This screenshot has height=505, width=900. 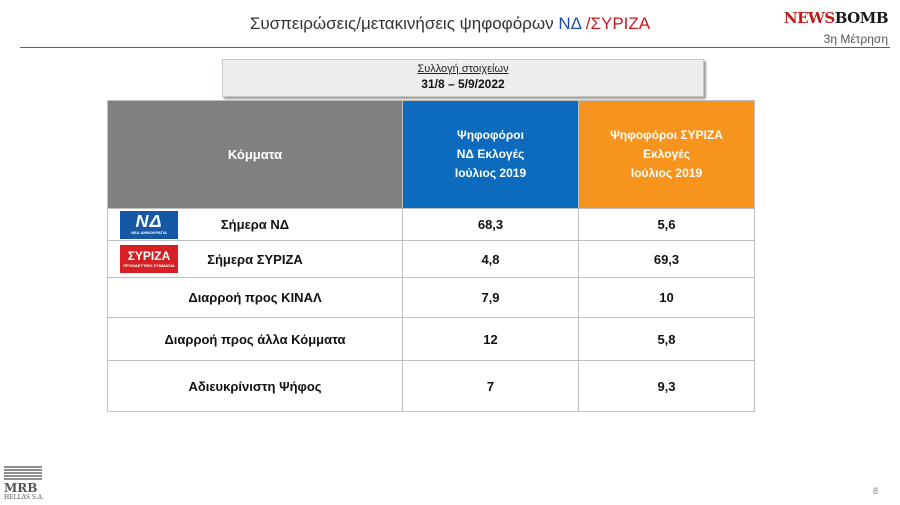 I want to click on header-parties: Κόμματα, so click(x=255, y=154).